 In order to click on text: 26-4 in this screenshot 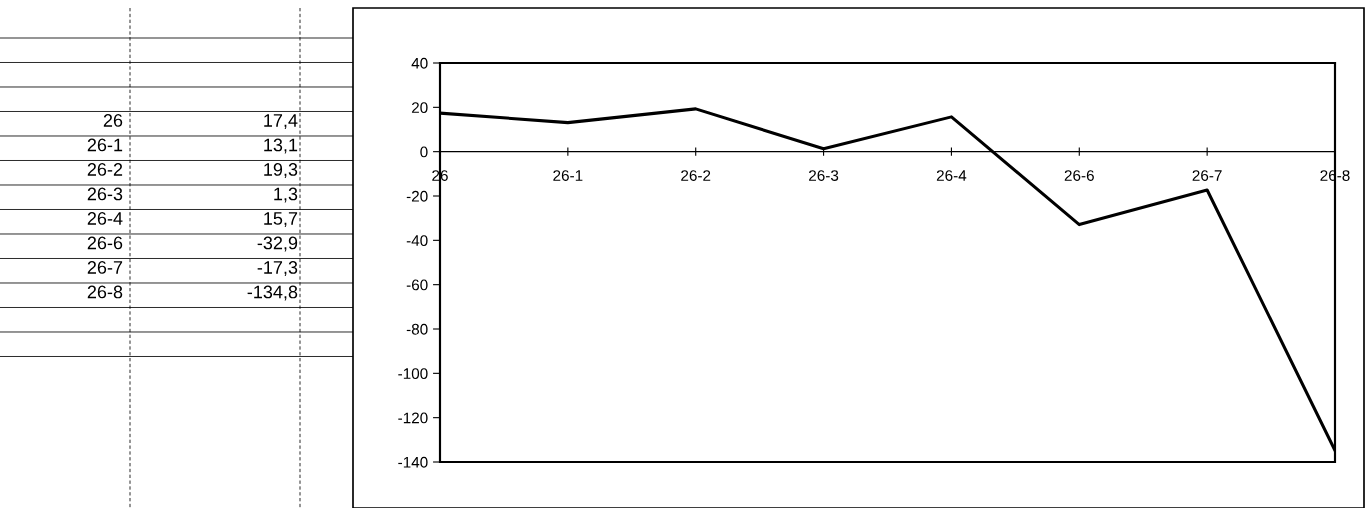, I will do `click(105, 218)`.